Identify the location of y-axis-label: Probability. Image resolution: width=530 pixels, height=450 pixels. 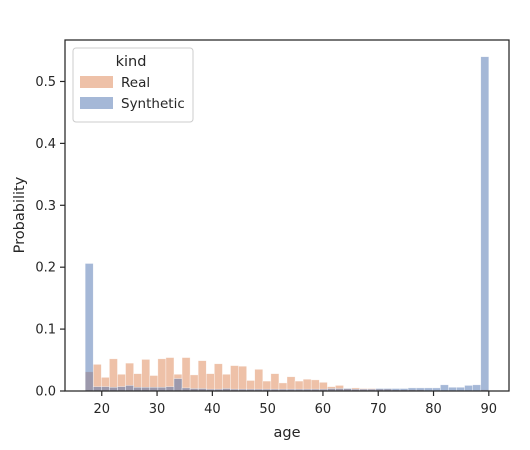
(20, 214).